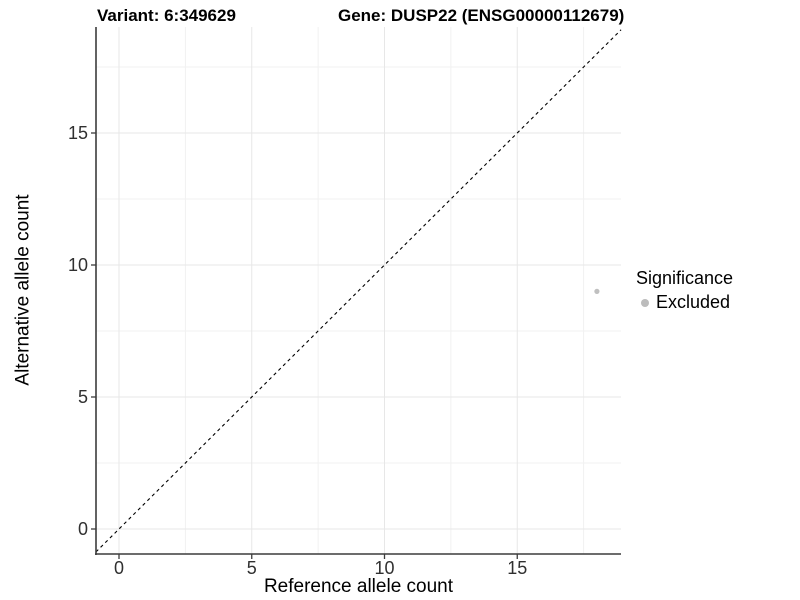 This screenshot has width=800, height=600. I want to click on gene-title: Gene: DUSP22 (ENSG00000112679), so click(481, 15).